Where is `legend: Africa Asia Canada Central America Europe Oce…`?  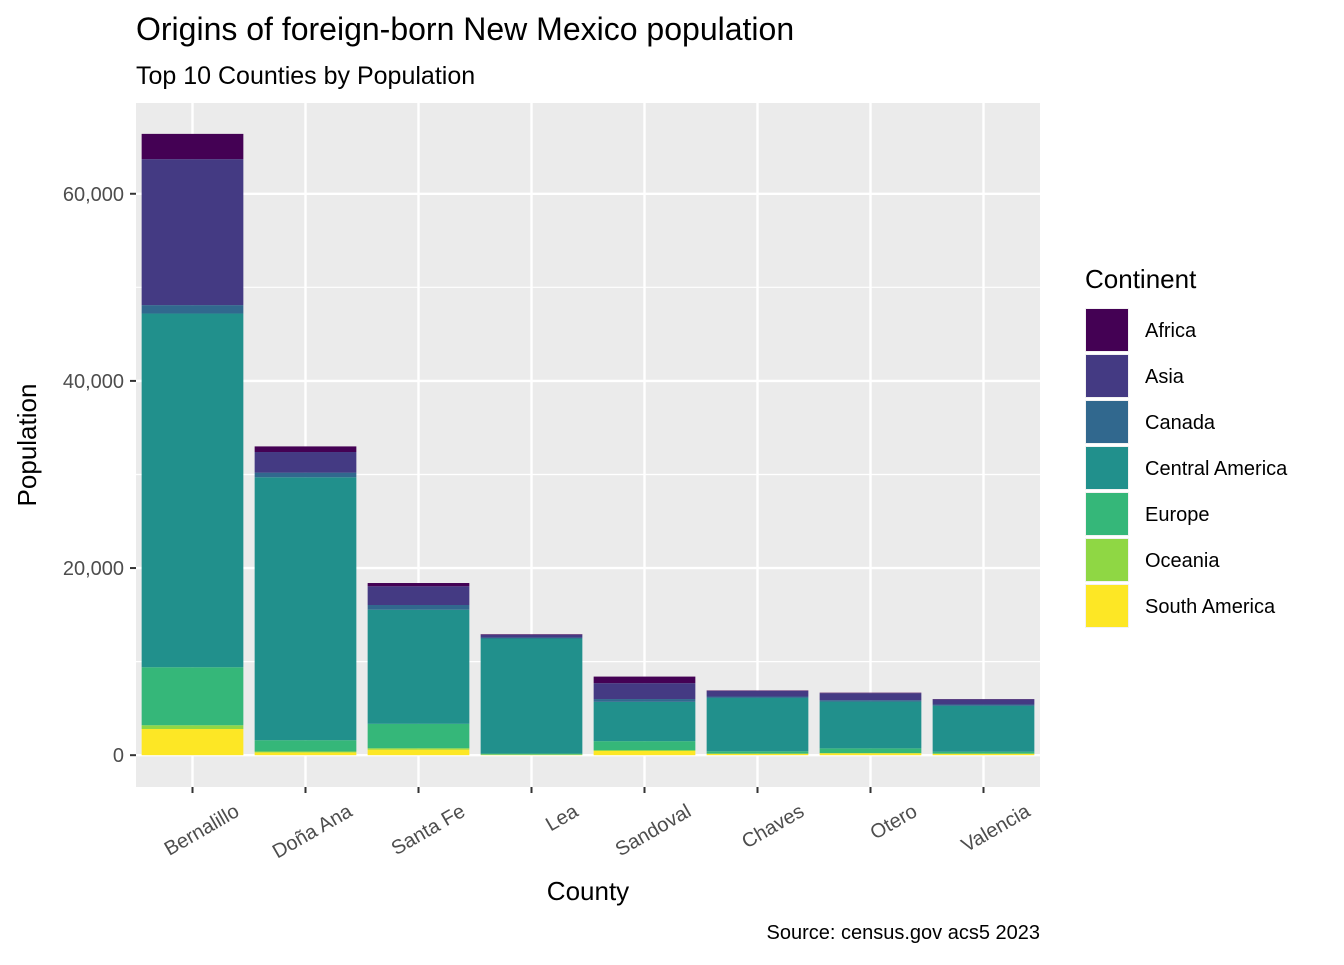
legend: Africa Asia Canada Central America Europe Oce… is located at coordinates (1186, 468).